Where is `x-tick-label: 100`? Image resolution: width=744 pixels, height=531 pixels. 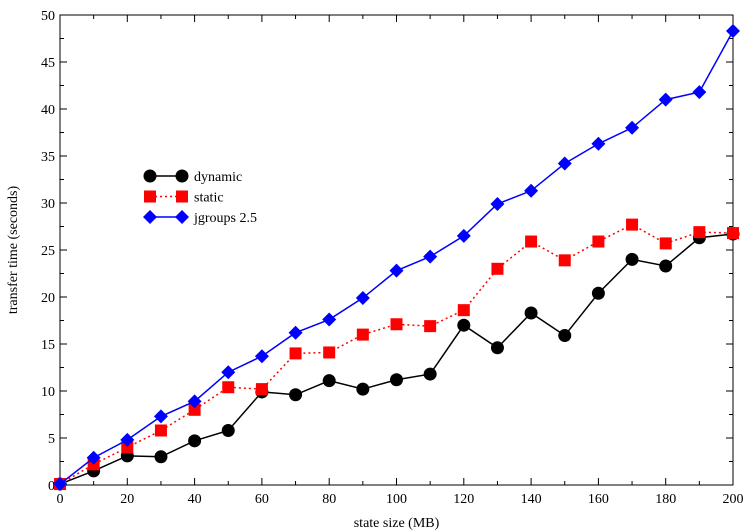
x-tick-label: 100 is located at coordinates (396, 499).